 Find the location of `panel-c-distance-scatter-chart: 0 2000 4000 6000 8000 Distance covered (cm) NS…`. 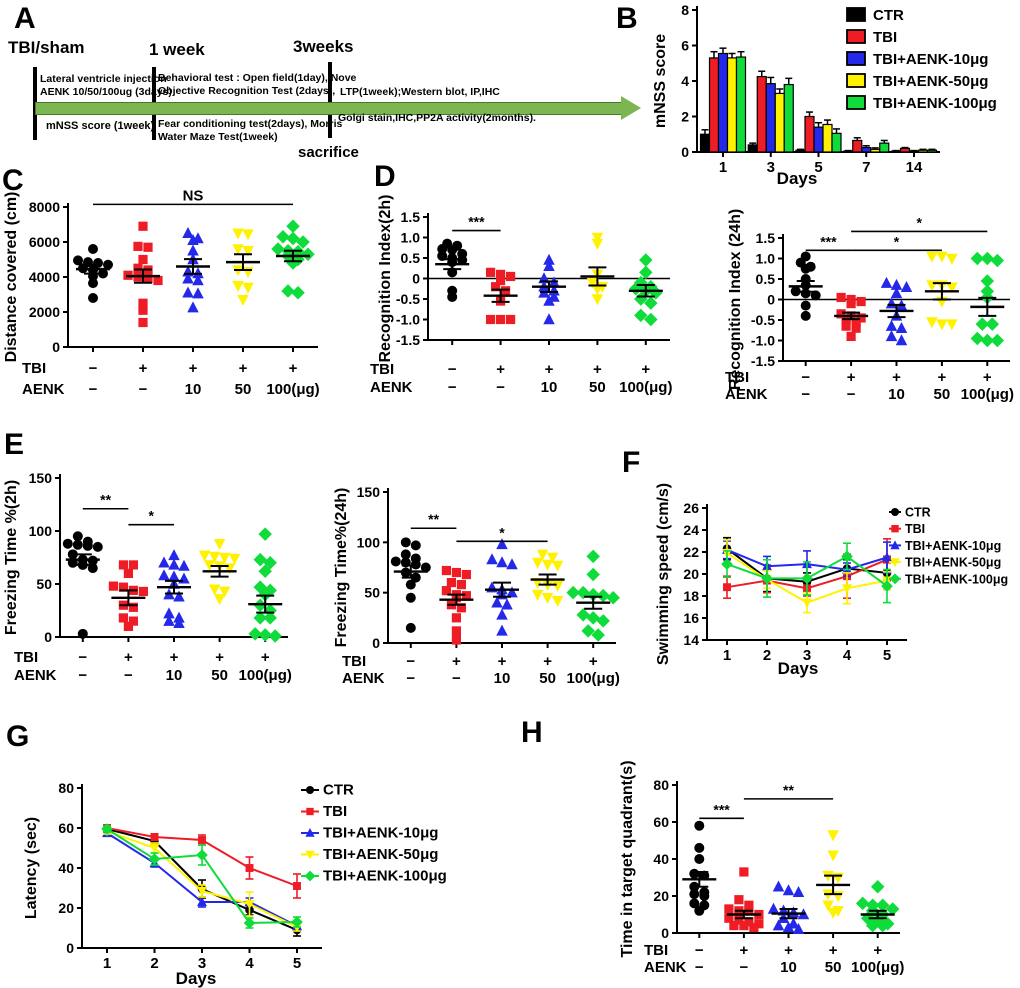

panel-c-distance-scatter-chart: 0 2000 4000 6000 8000 Distance covered (cm) NS… is located at coordinates (180, 292).